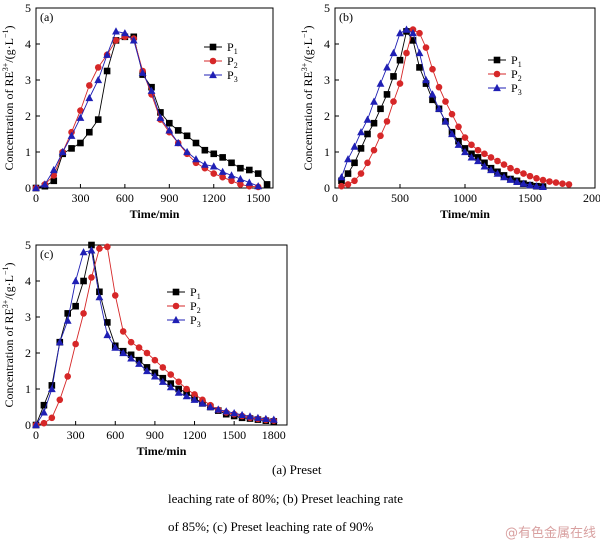 The width and height of the screenshot is (600, 543). Describe the element at coordinates (36, 435) in the screenshot. I see `panel-c-xtick-label: 0` at that location.